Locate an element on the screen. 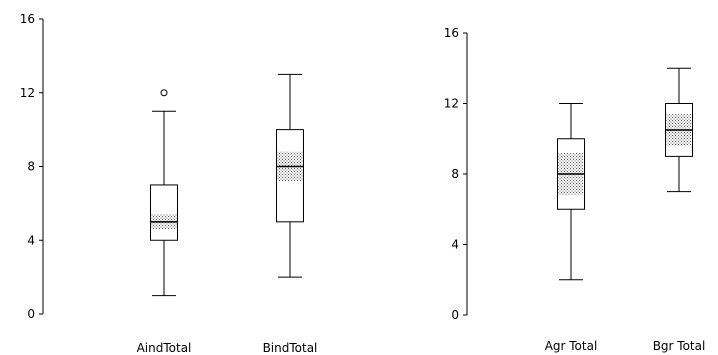 This screenshot has height=355, width=718. category-label: BindTotal is located at coordinates (290, 348).